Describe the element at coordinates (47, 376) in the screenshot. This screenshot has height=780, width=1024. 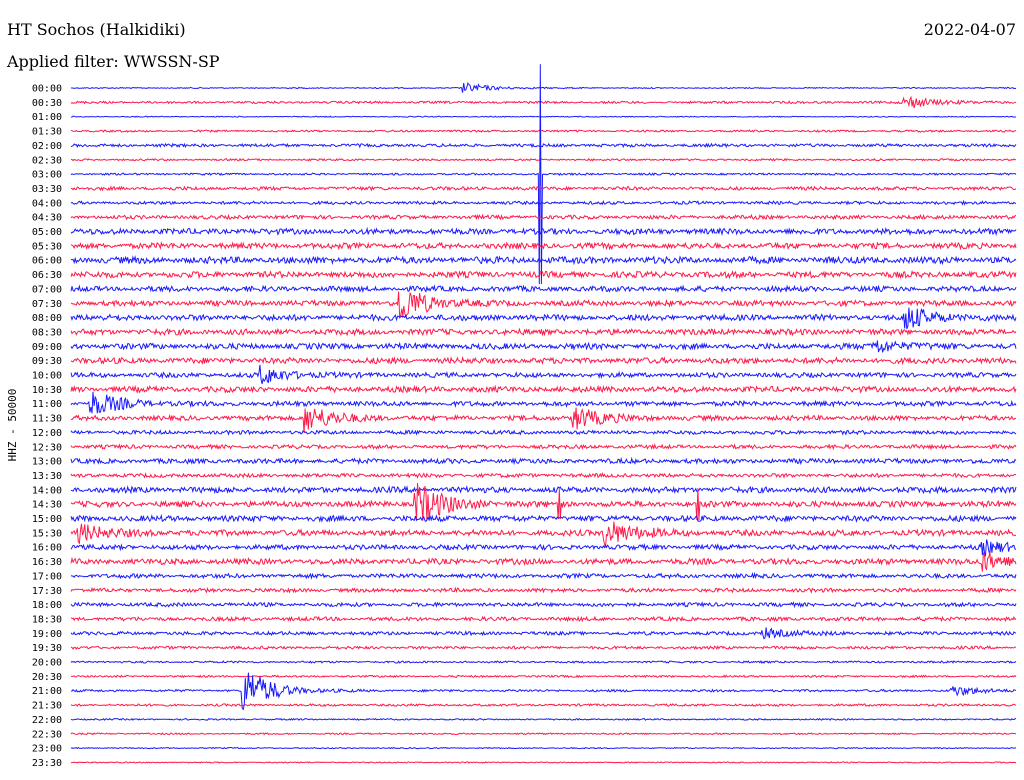
I see `tick-label: 10:00` at that location.